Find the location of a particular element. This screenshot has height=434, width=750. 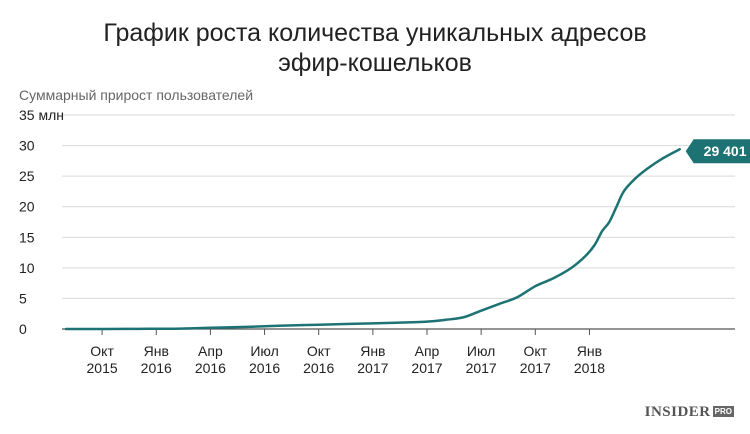

annotation-label: 29 401 968 is located at coordinates (727, 151).